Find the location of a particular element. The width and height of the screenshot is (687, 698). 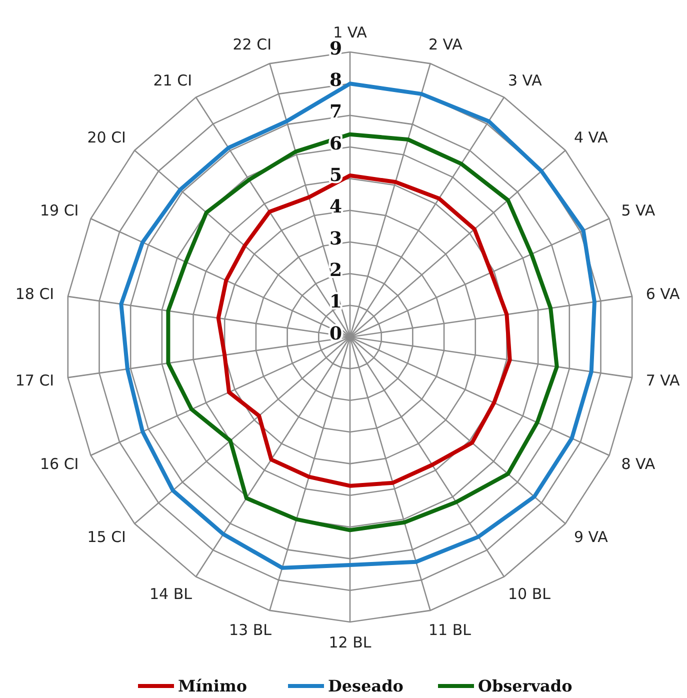

spoke-label: 9 VA is located at coordinates (591, 537).